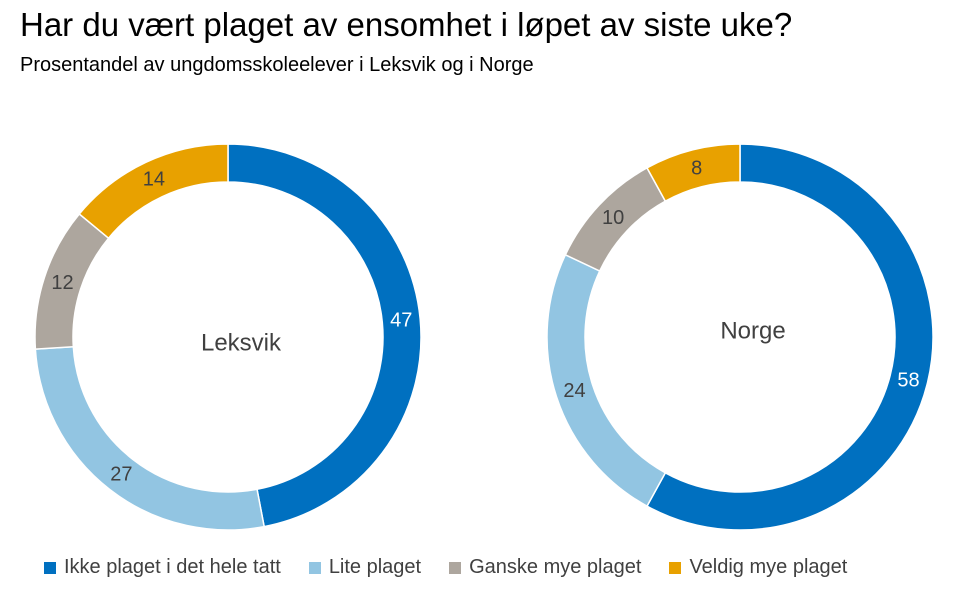 The width and height of the screenshot is (980, 600). What do you see at coordinates (121, 474) in the screenshot?
I see `data-label-lite: 27` at bounding box center [121, 474].